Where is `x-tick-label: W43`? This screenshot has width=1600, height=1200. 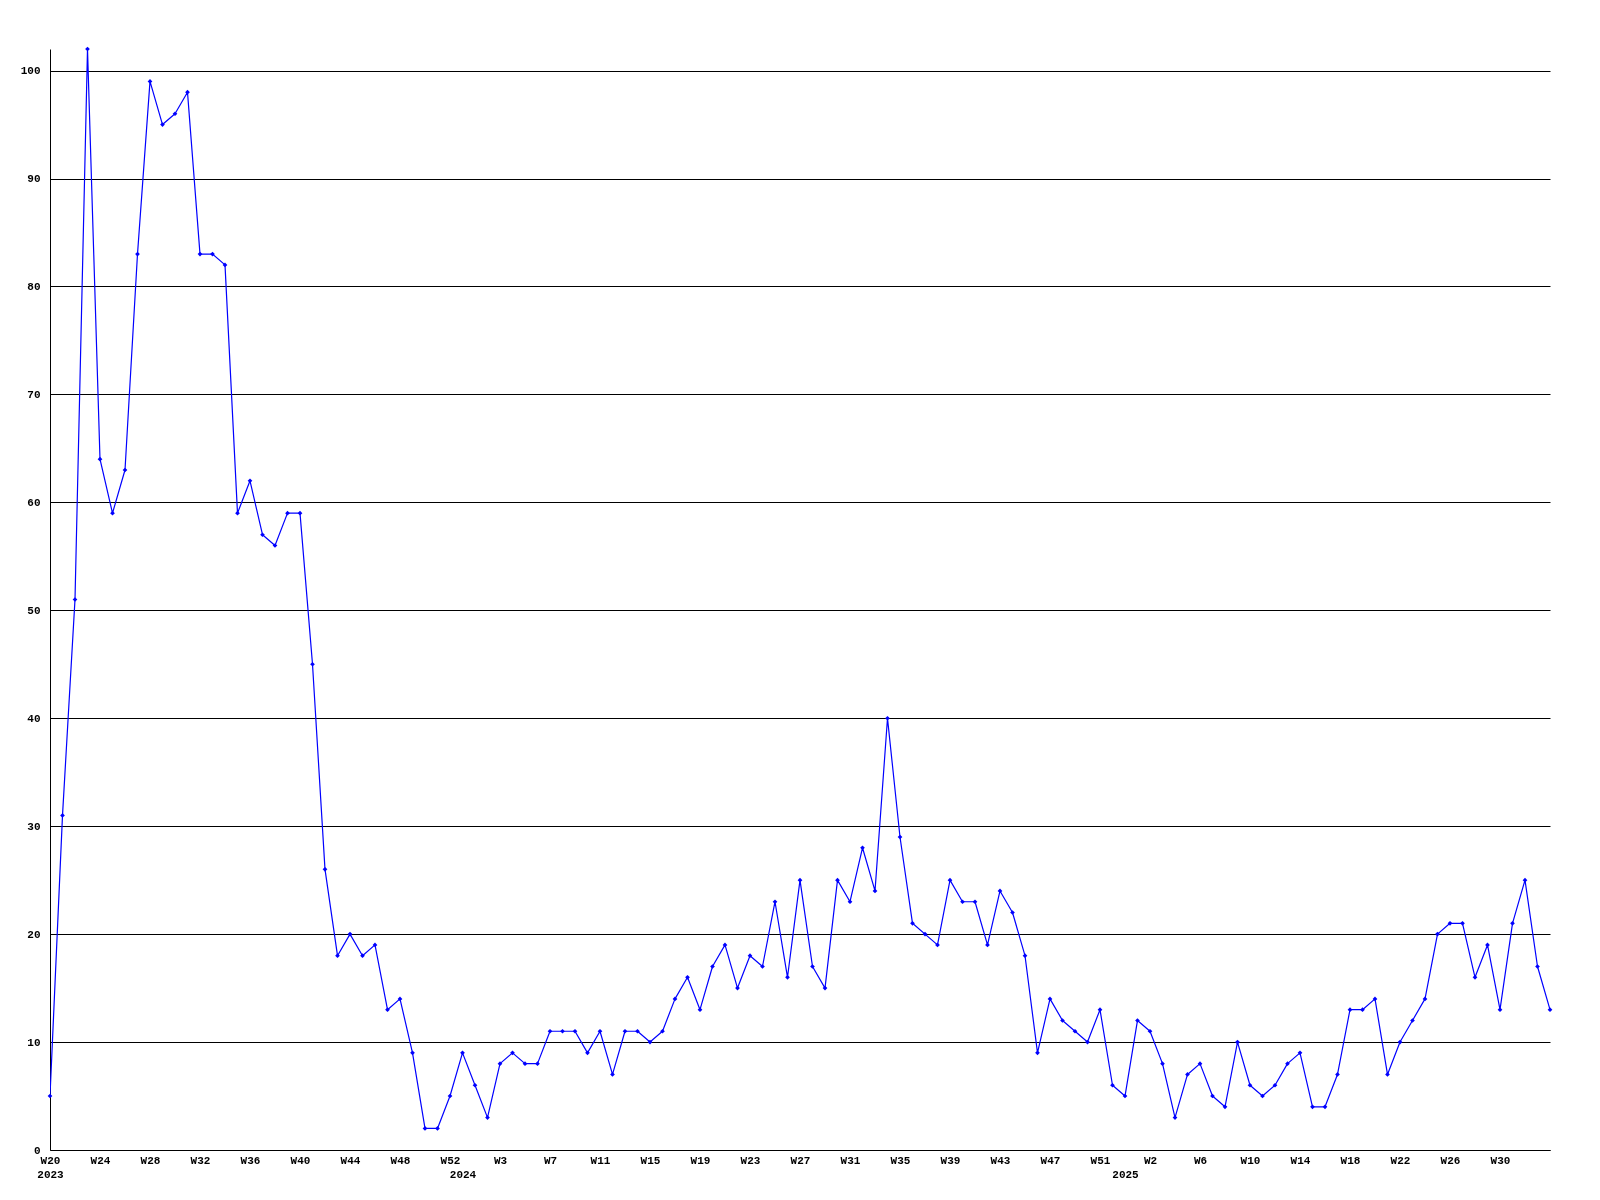
x-tick-label: W43 is located at coordinates (1000, 1160).